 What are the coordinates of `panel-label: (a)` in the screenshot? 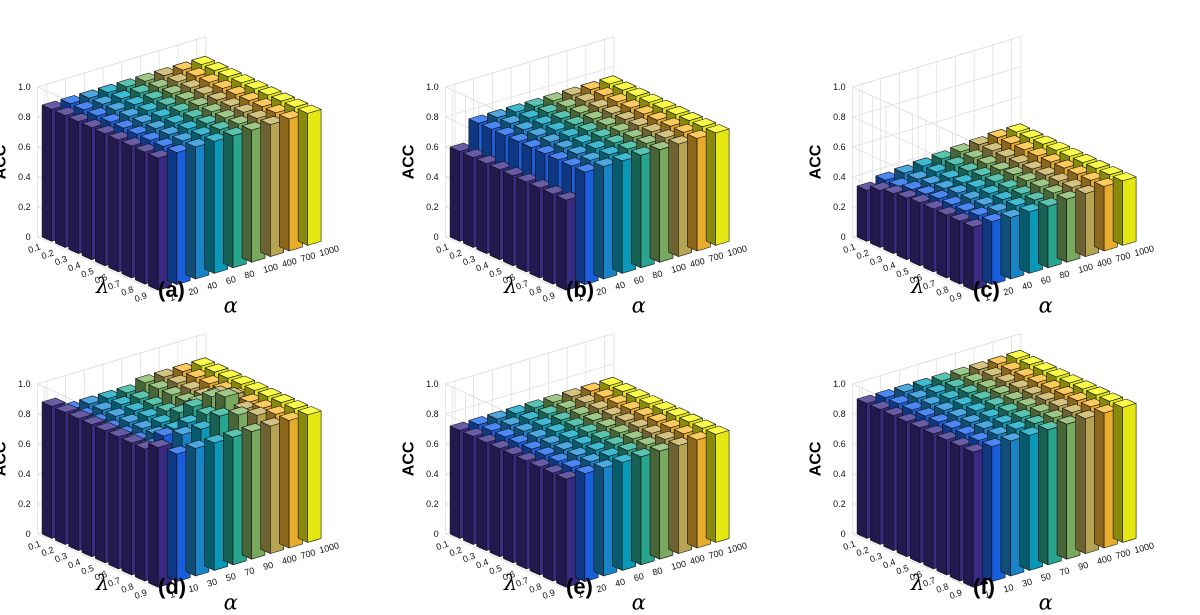 It's located at (171, 289).